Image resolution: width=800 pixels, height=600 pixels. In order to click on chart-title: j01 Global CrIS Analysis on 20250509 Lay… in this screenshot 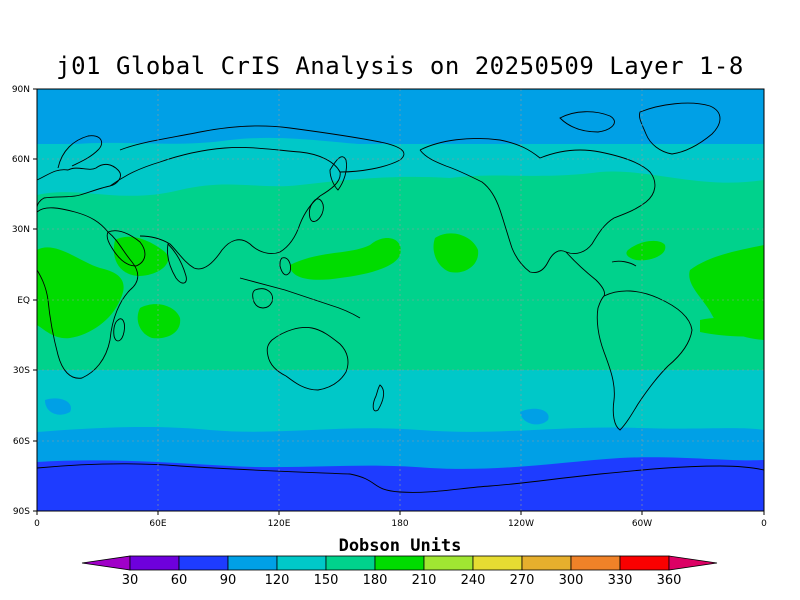, I will do `click(400, 66)`.